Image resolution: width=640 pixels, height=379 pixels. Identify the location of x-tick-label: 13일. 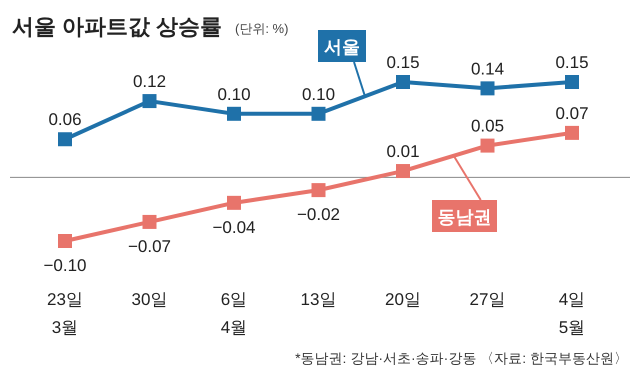
(318, 299).